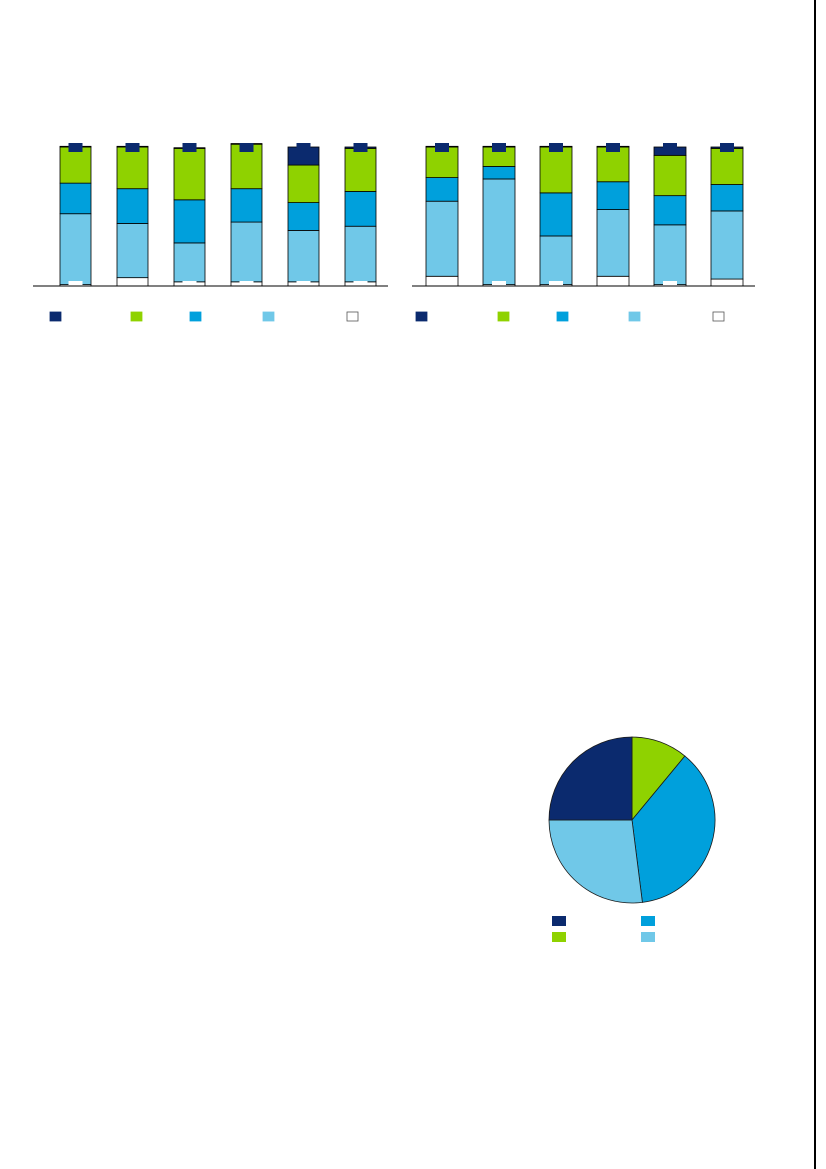  I want to click on stacked-bar-chart-left, so click(210, 232).